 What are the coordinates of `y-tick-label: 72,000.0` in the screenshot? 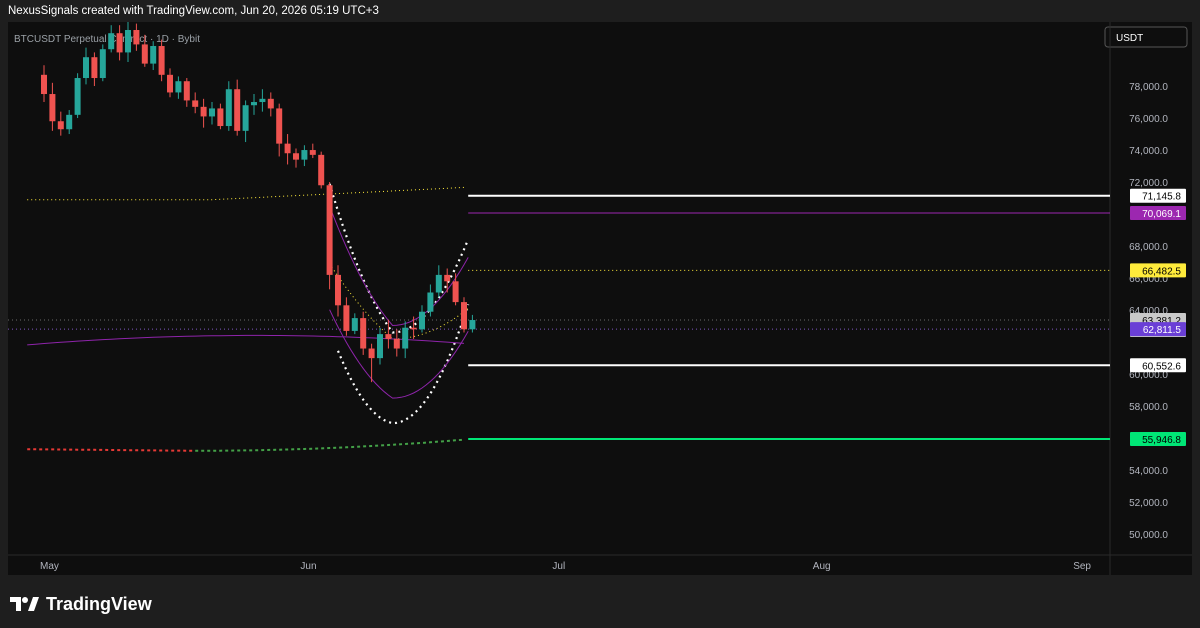 It's located at (1148, 183).